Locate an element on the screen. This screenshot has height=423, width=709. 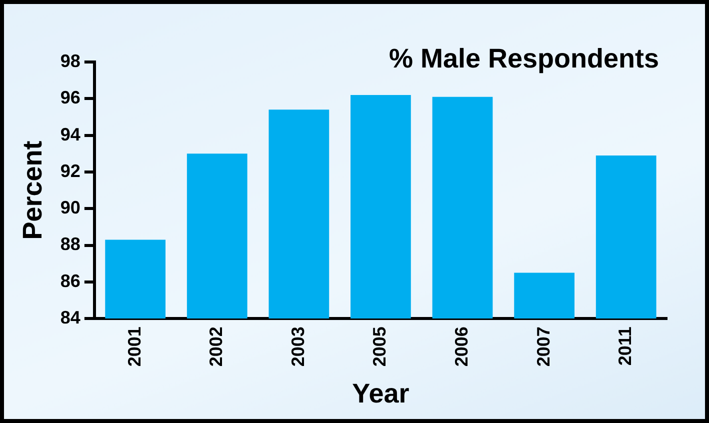
y-tick-label: 90 is located at coordinates (70, 208).